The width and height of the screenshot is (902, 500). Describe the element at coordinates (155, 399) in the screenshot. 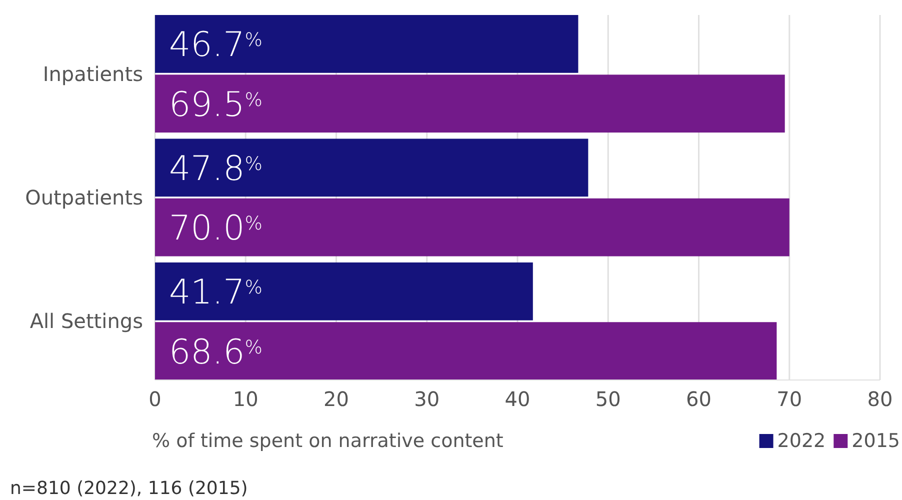

I see `x-tick-label: 0` at that location.